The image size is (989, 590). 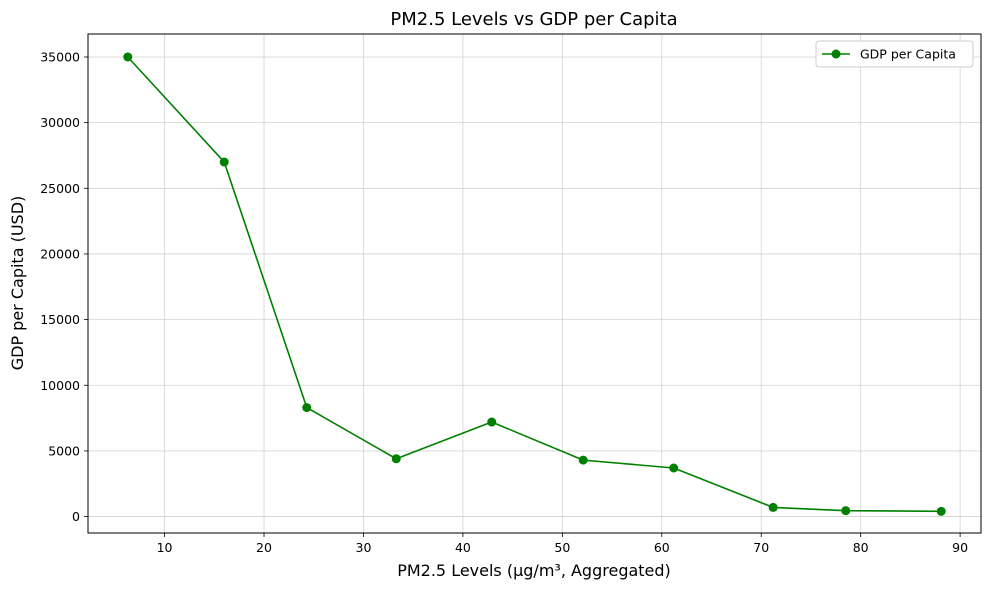 I want to click on legend: GDP per Capita, so click(x=894, y=54).